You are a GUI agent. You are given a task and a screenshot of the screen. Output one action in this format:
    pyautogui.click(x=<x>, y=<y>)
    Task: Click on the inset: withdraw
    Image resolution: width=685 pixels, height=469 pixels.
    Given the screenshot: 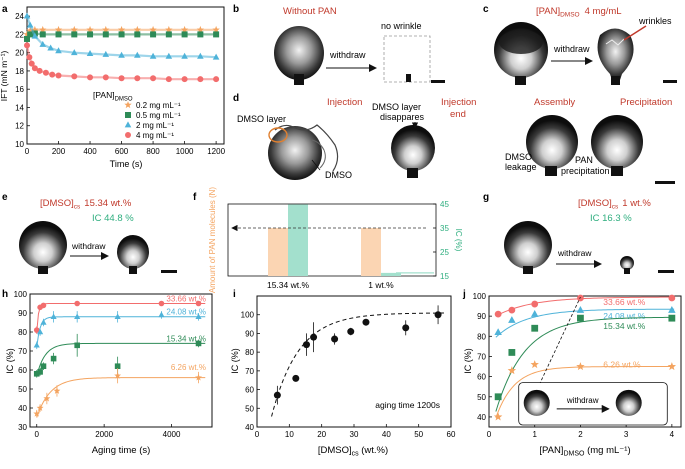 What is the action you would take?
    pyautogui.click(x=593, y=404)
    